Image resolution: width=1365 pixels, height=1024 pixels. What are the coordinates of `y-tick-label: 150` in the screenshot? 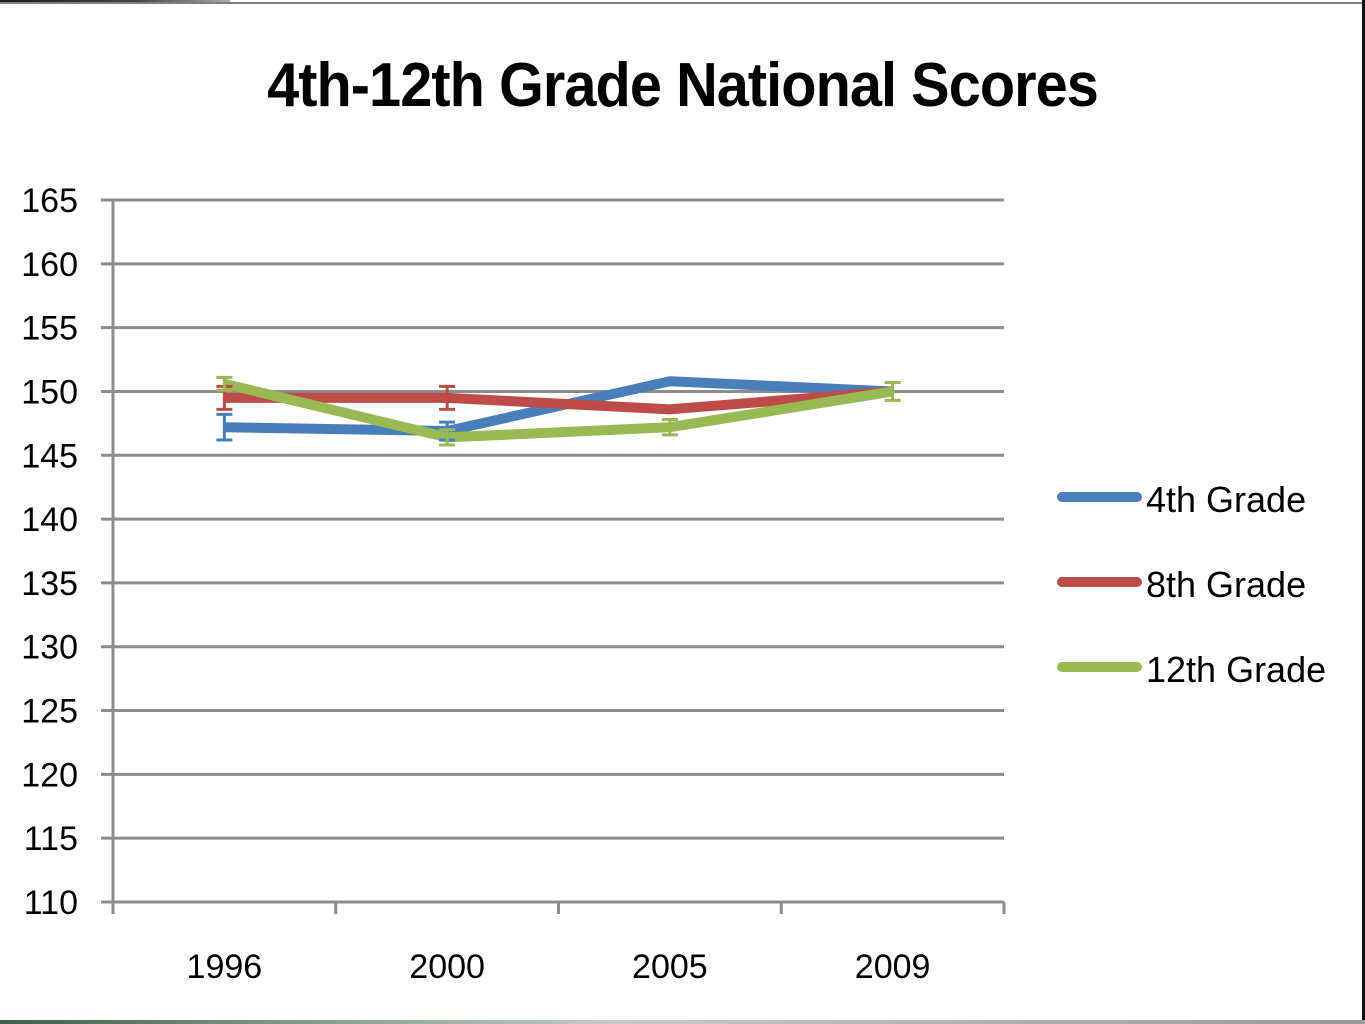 It's located at (49, 392).